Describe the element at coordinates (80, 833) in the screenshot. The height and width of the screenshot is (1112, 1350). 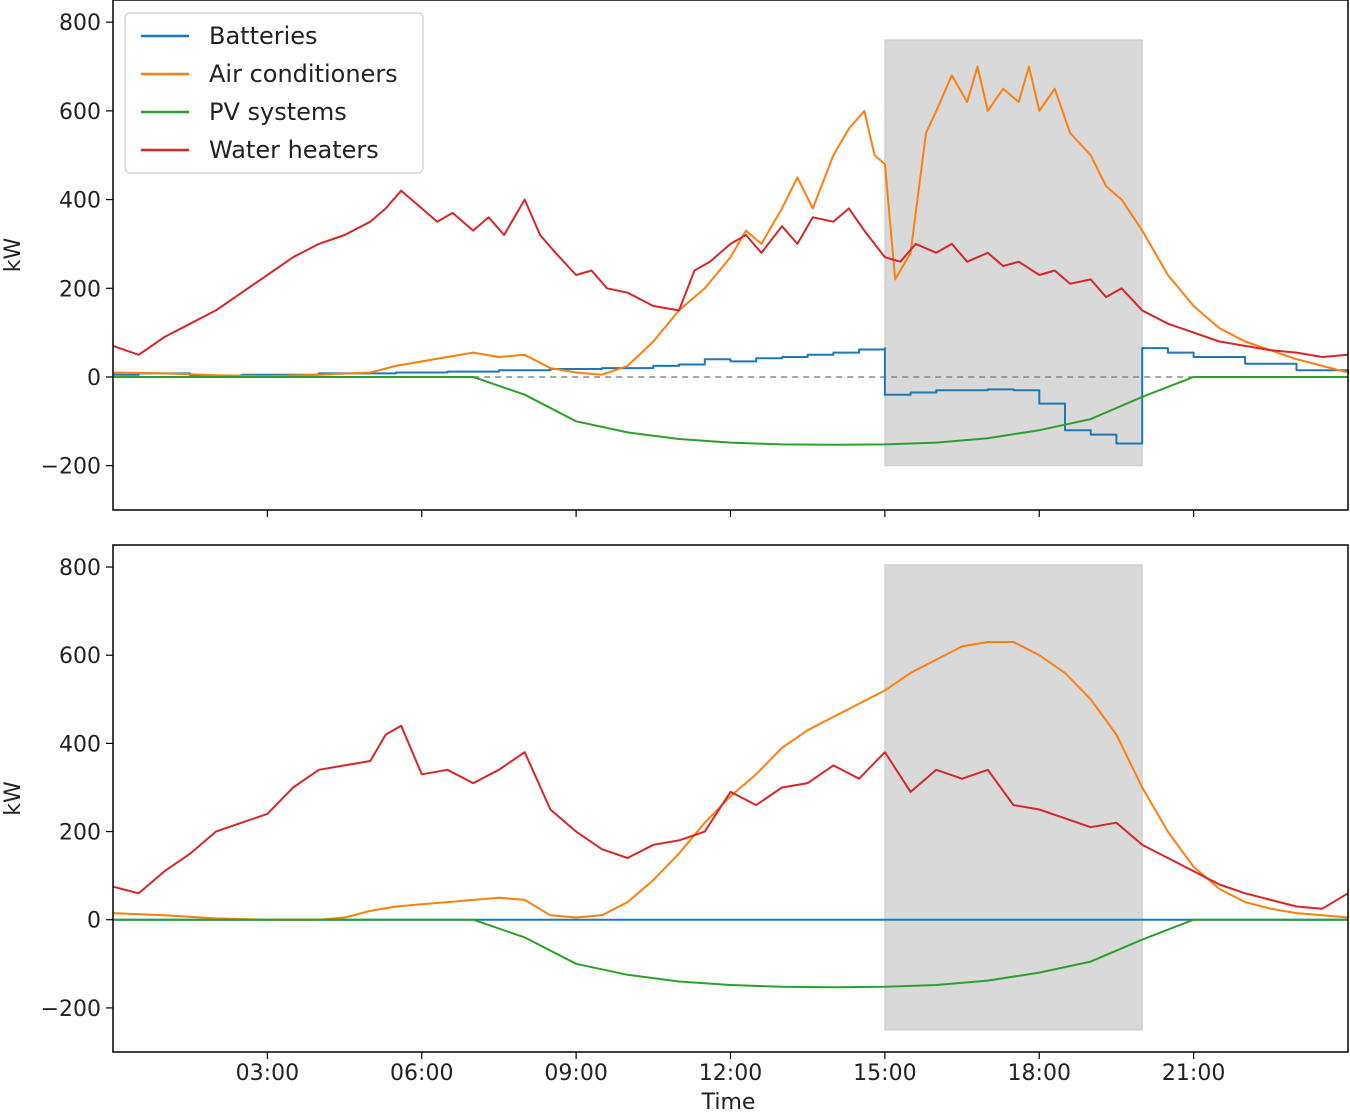
I see `bottom-ytick-label: 200` at that location.